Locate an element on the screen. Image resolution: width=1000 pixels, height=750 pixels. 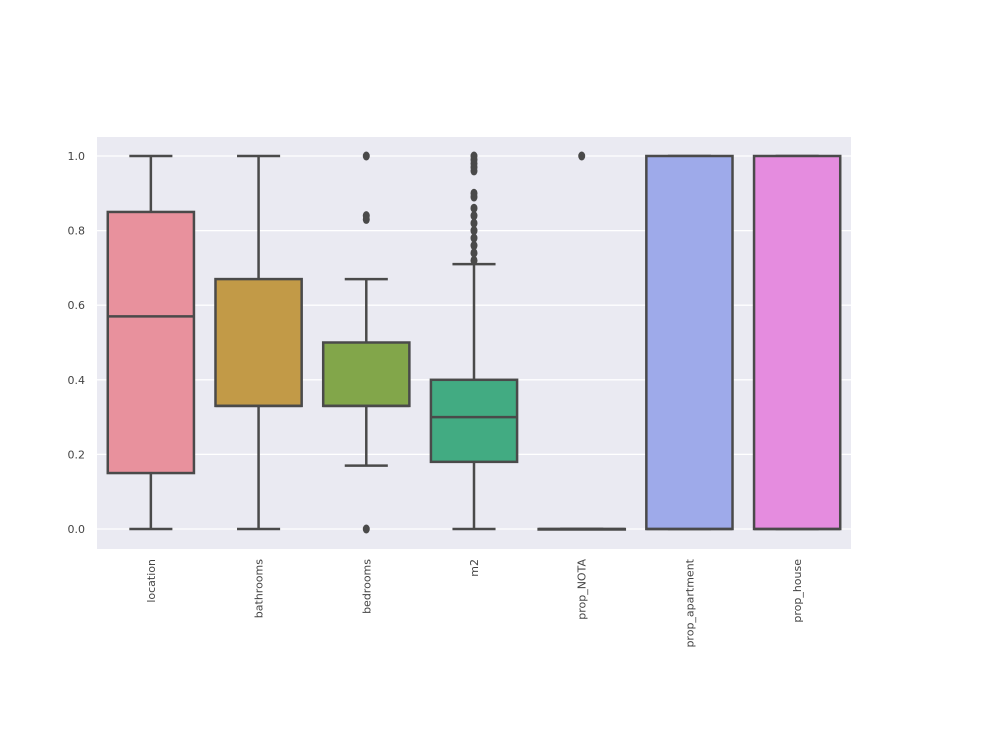
y-axis-ticks: 0.0 0.2 0.4 0.6 0.8 1.0 is located at coordinates (77, 343).